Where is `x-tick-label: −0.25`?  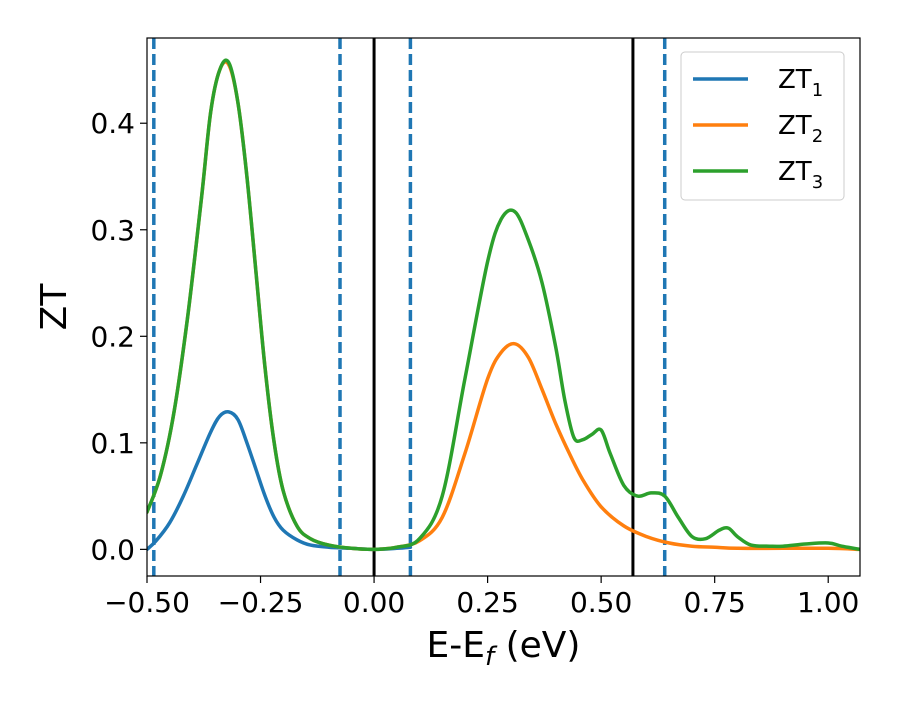
x-tick-label: −0.25 is located at coordinates (261, 602).